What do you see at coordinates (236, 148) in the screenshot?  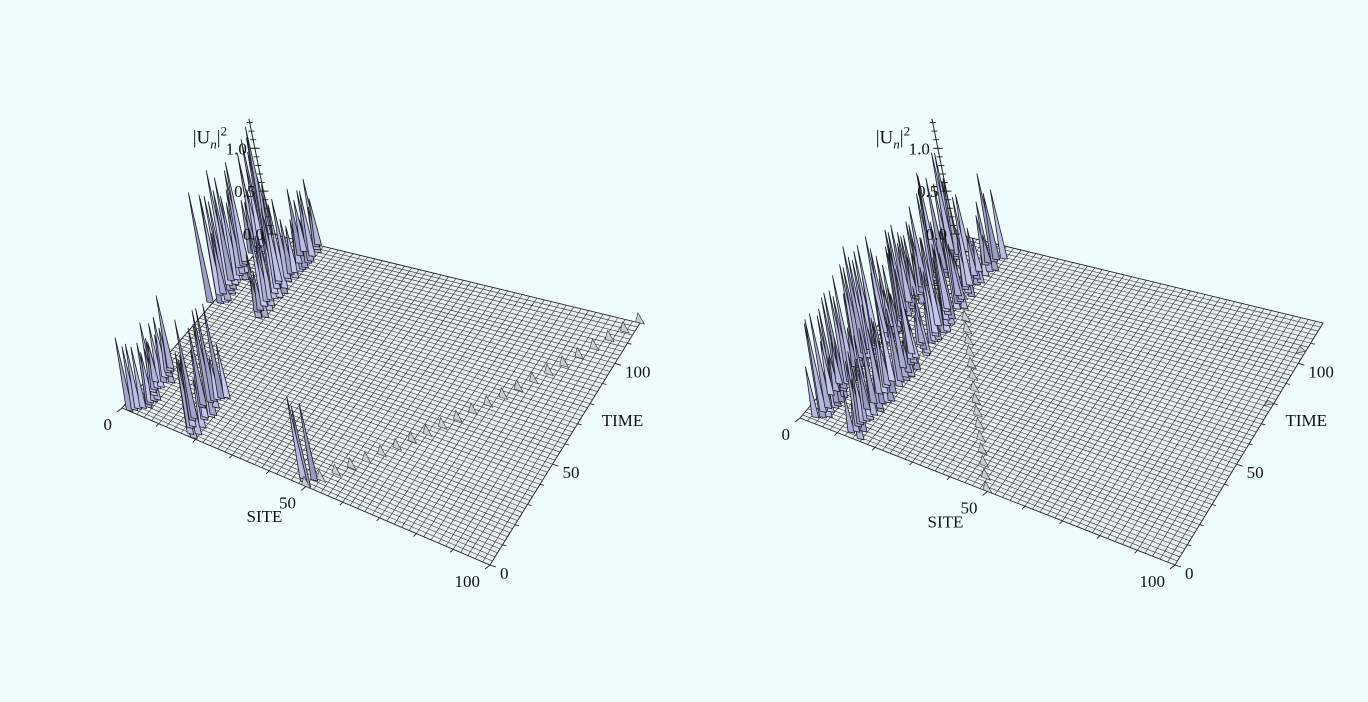 I see `z-tick-label: 1.0` at bounding box center [236, 148].